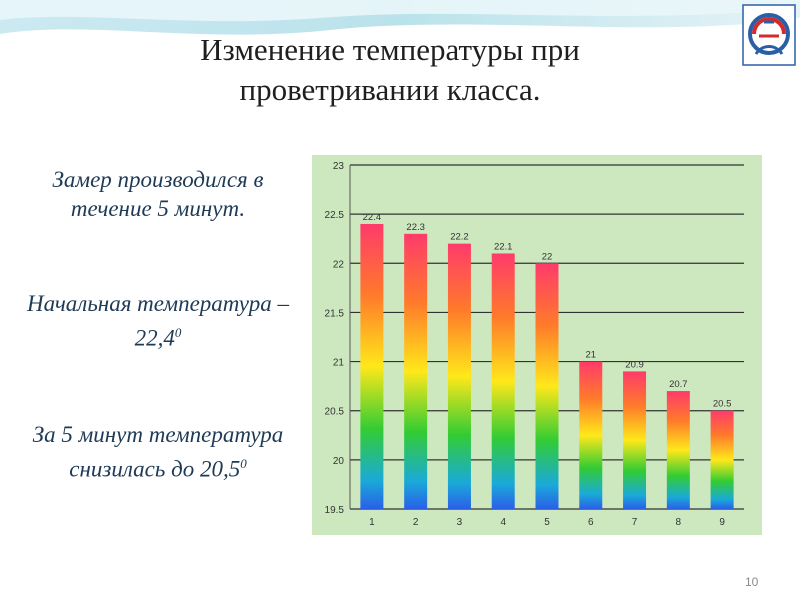  Describe the element at coordinates (416, 522) in the screenshot. I see `x-tick-label: 2` at that location.